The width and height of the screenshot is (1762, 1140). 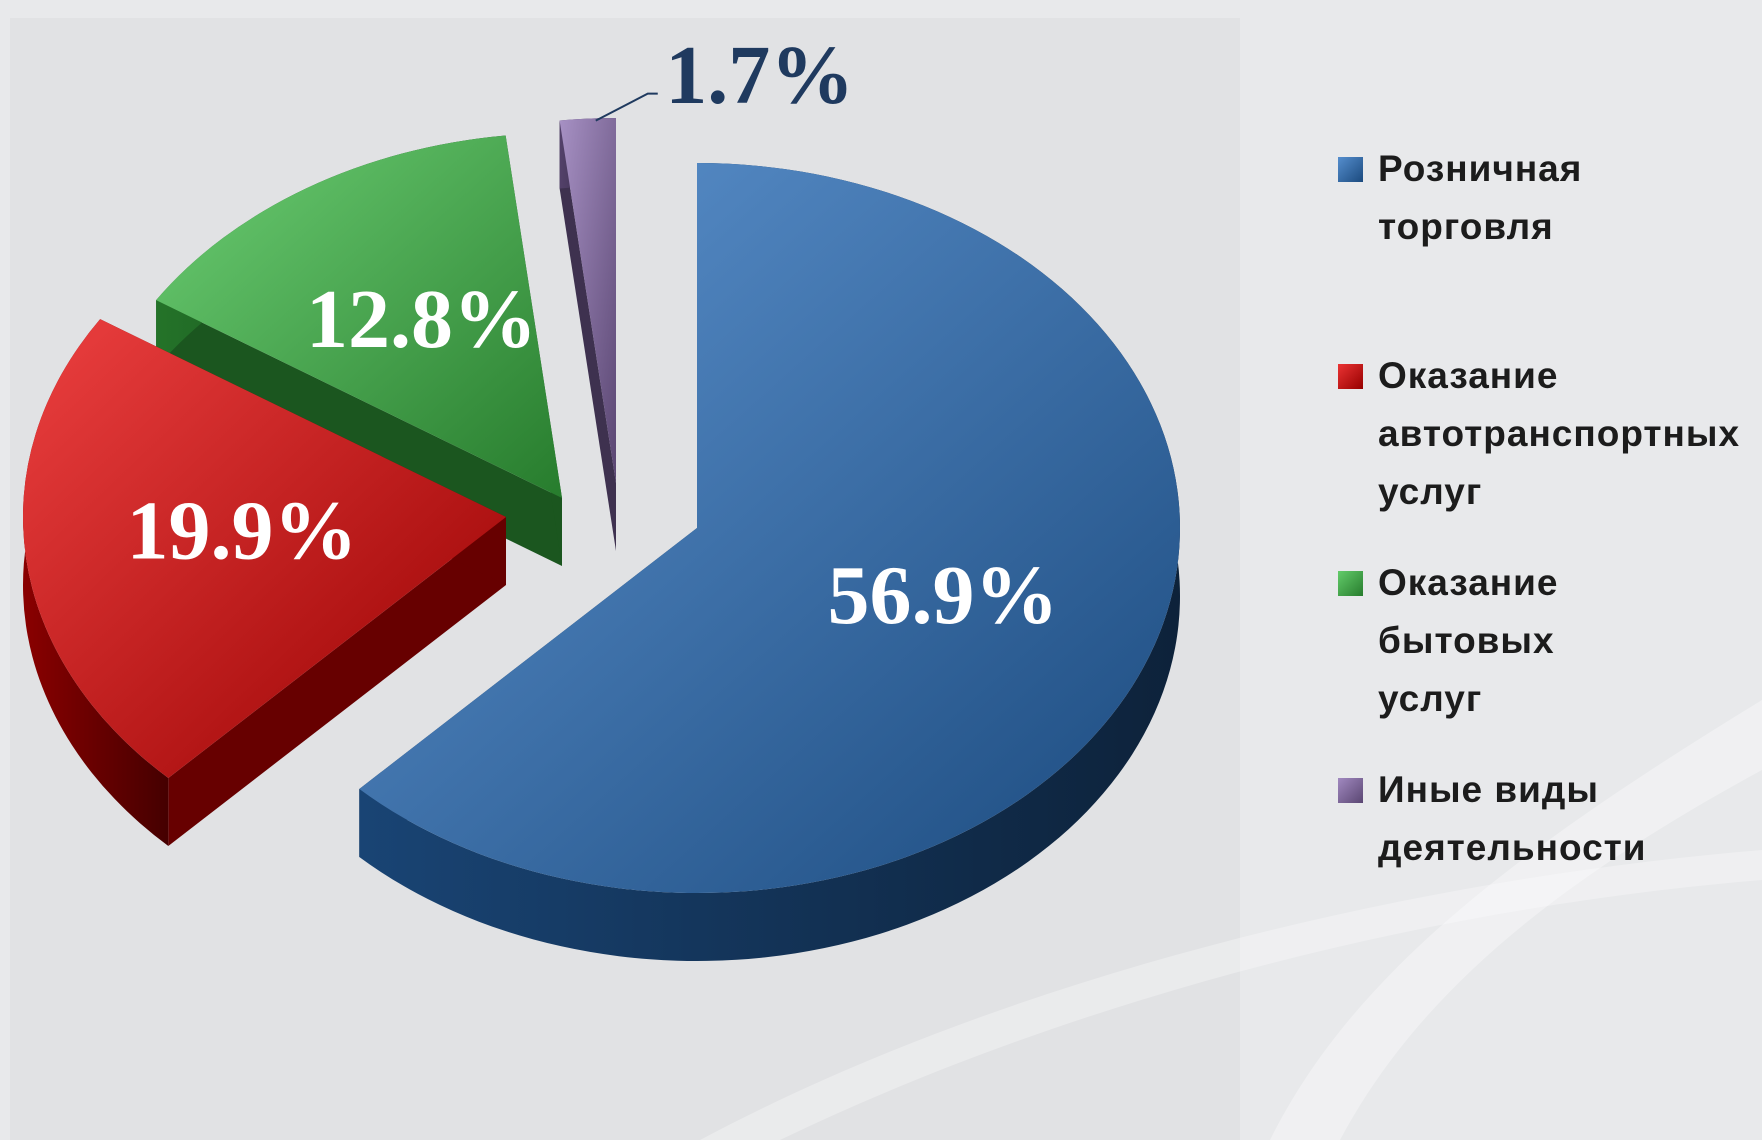 What do you see at coordinates (242, 531) in the screenshot?
I see `slice-label: 19.9%` at bounding box center [242, 531].